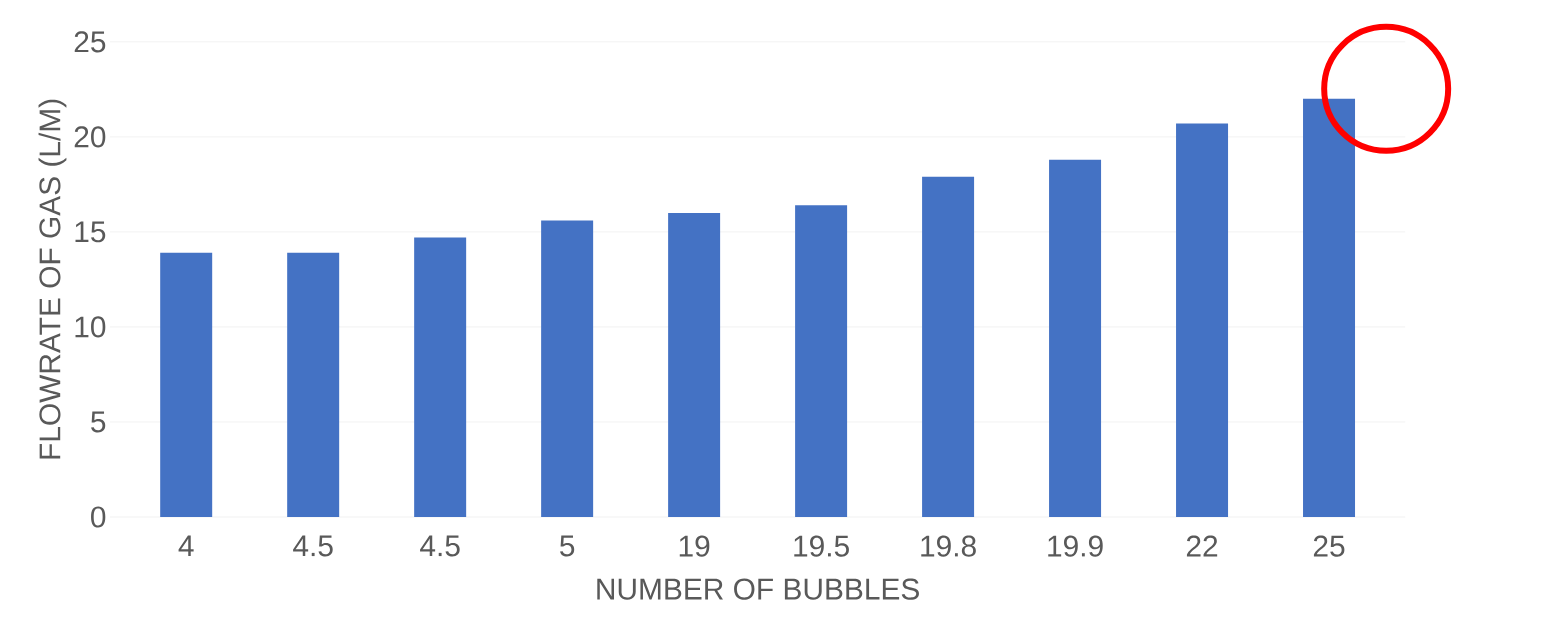 The image size is (1544, 637). What do you see at coordinates (694, 546) in the screenshot?
I see `x-tick-label: 19` at bounding box center [694, 546].